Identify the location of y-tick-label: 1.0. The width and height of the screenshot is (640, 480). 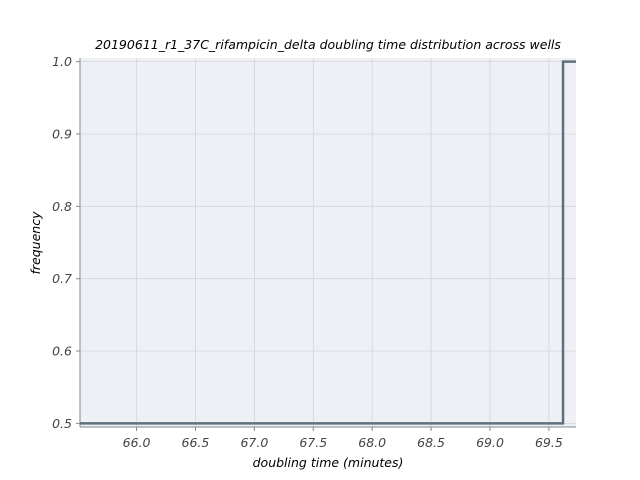
(62, 61).